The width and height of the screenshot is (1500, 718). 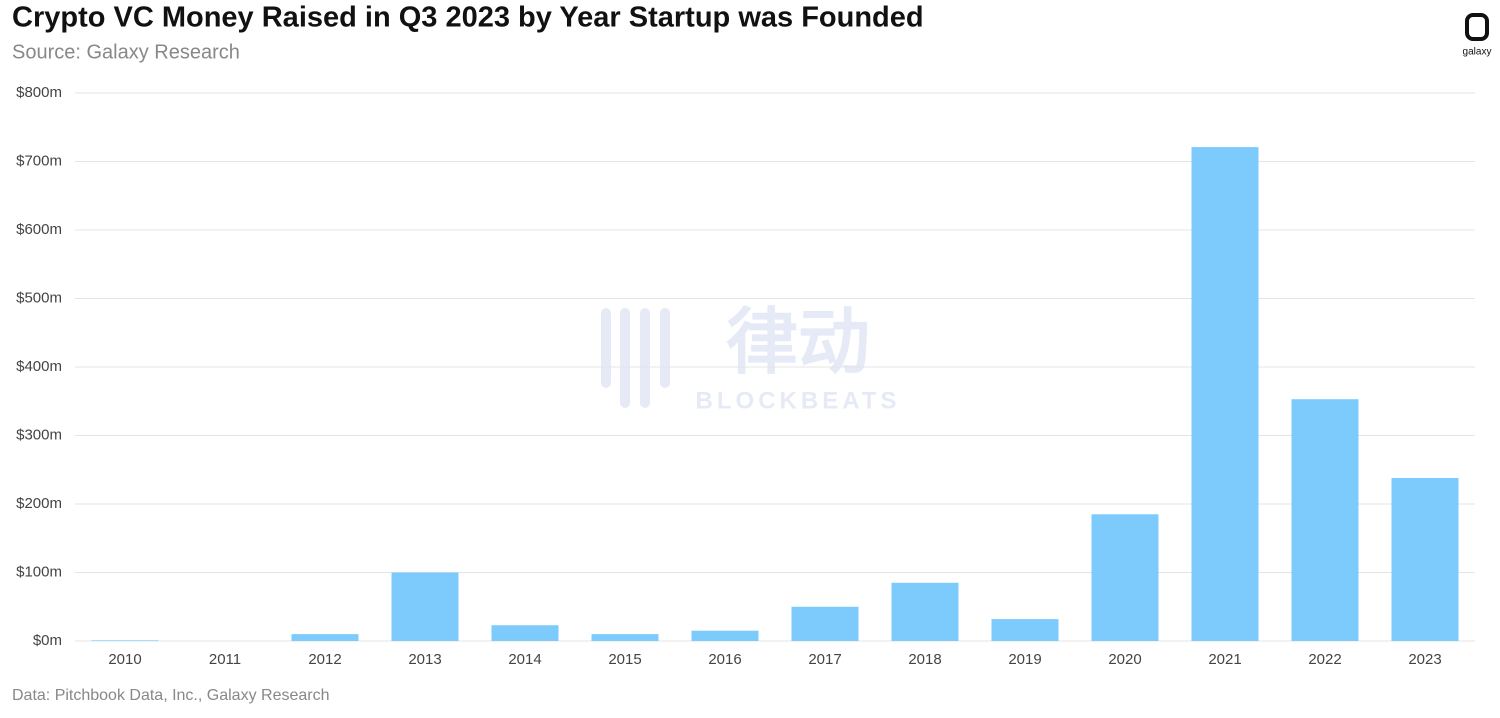 I want to click on watermark: 律动 BLOCKBEATS, so click(x=751, y=358).